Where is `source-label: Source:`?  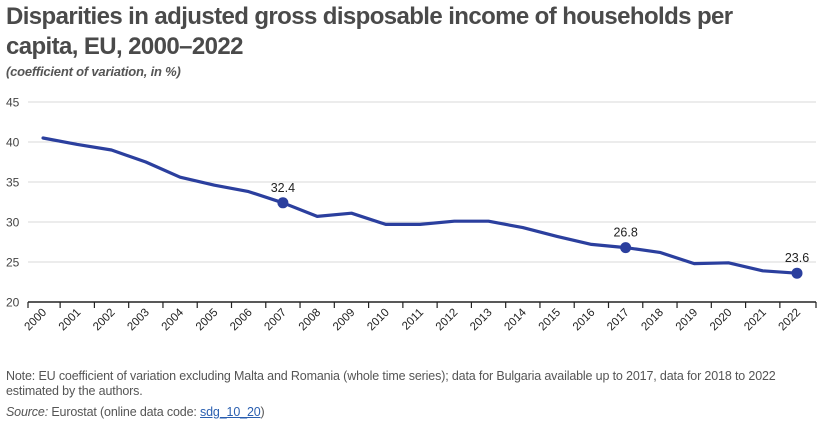
source-label: Source: is located at coordinates (27, 412).